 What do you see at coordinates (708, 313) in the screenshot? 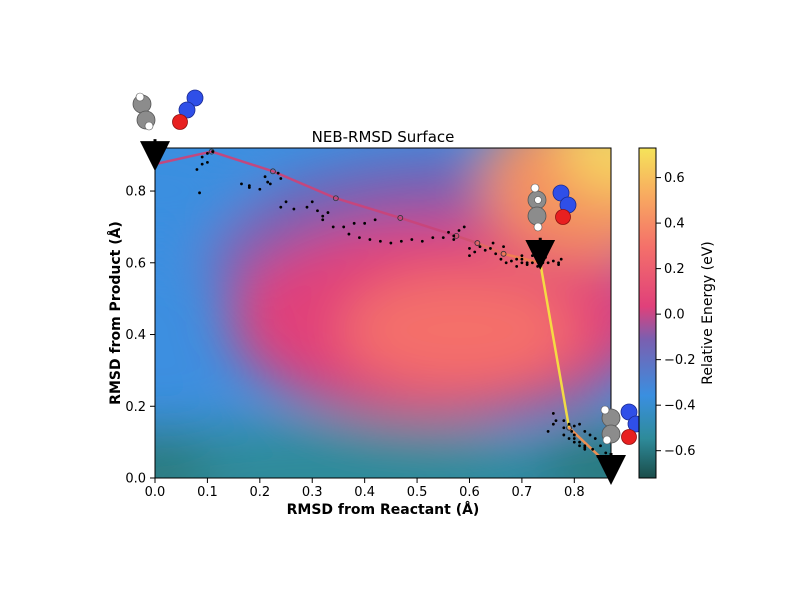
I see `colorbar-title: Relative Energy (eV)` at bounding box center [708, 313].